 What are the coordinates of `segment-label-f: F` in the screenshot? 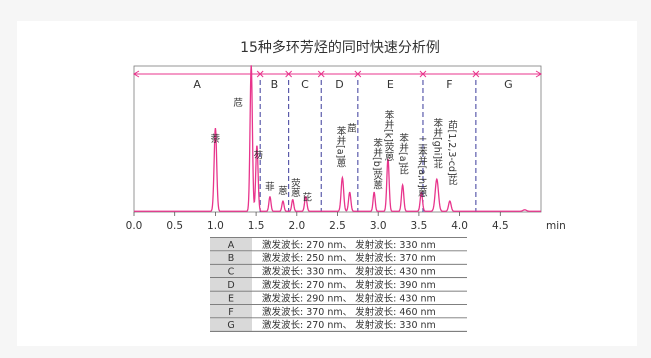 It's located at (449, 84).